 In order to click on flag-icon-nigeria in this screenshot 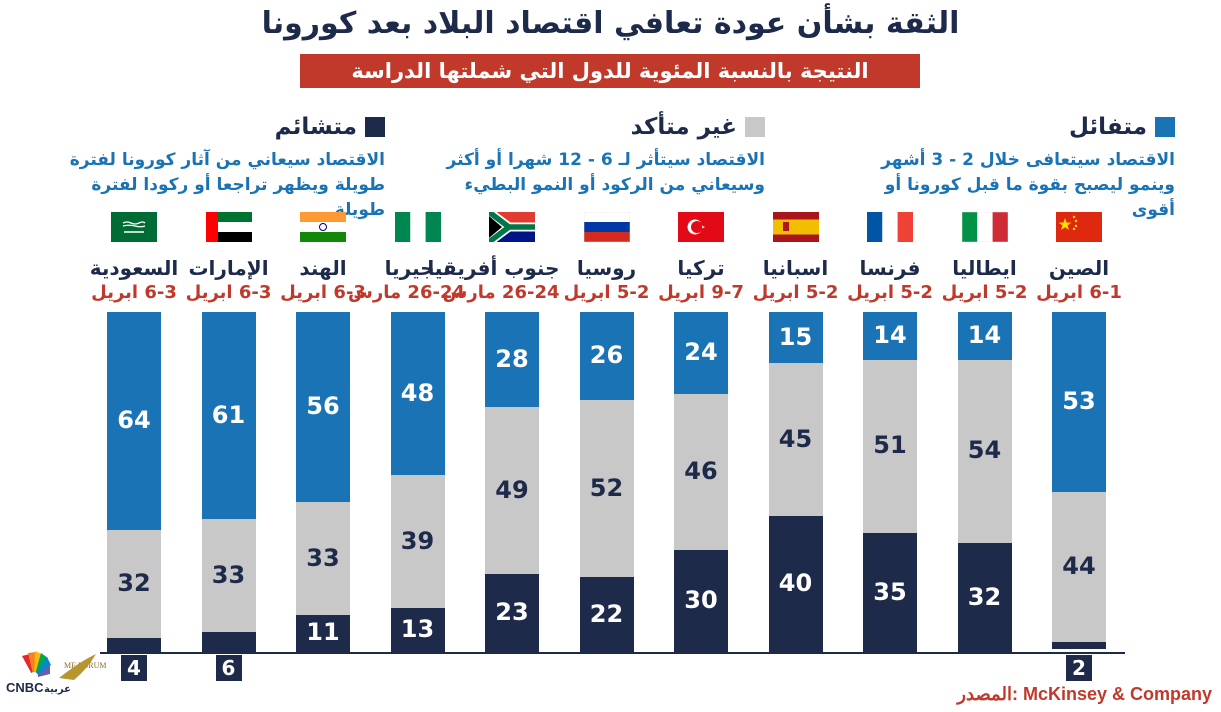, I will do `click(417, 227)`.